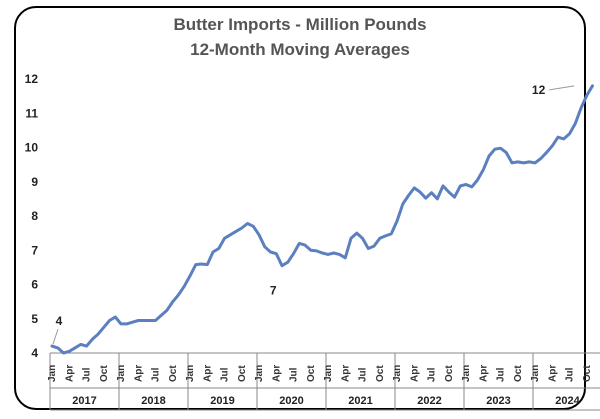 This screenshot has height=419, width=600. Describe the element at coordinates (34, 353) in the screenshot. I see `y-tick-label: 4` at that location.